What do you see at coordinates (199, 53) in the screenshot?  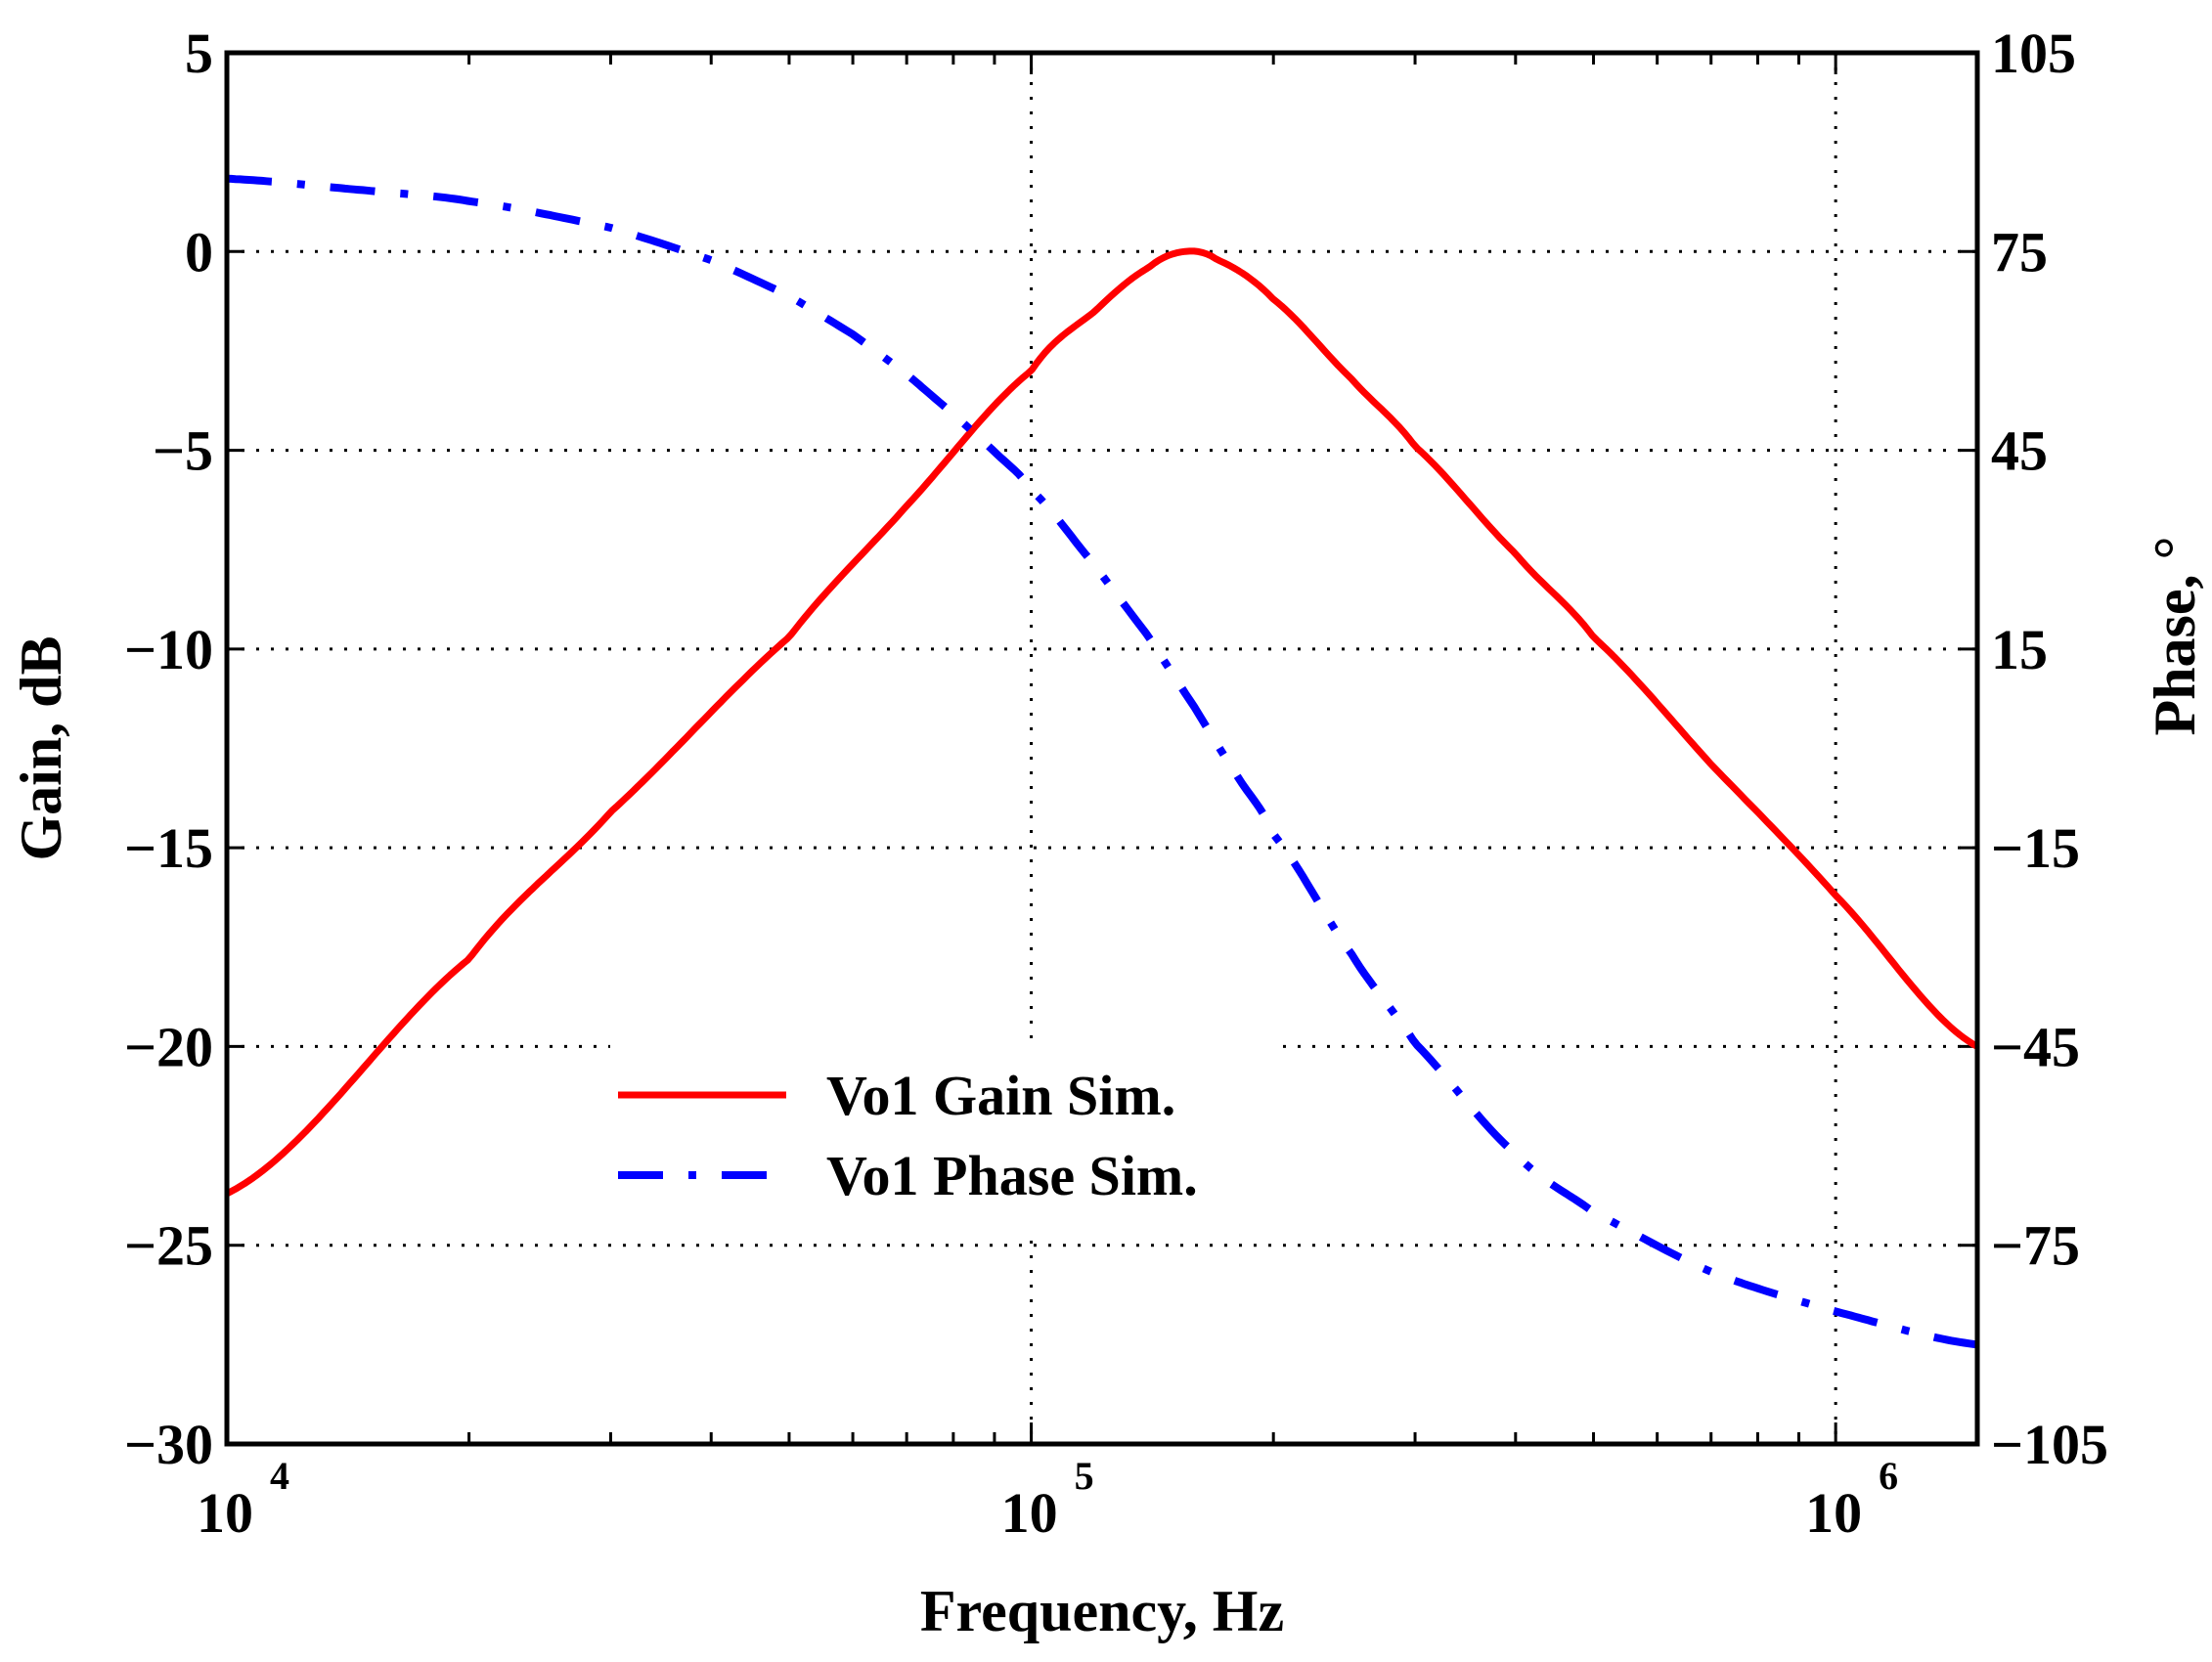 I see `y-left-tick-label: 5` at bounding box center [199, 53].